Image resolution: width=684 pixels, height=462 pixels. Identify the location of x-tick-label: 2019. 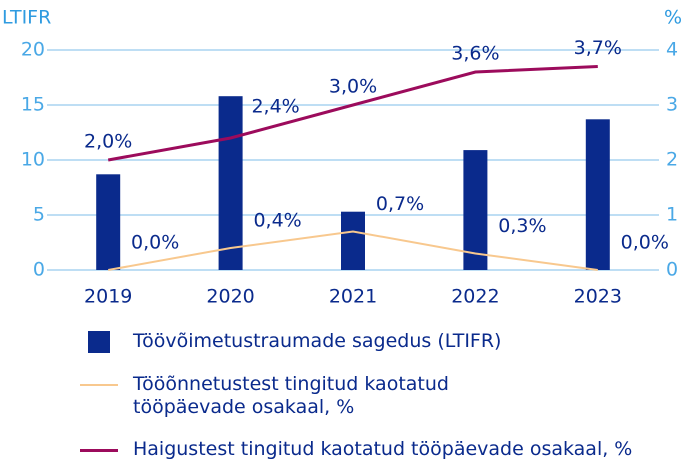
(108, 297).